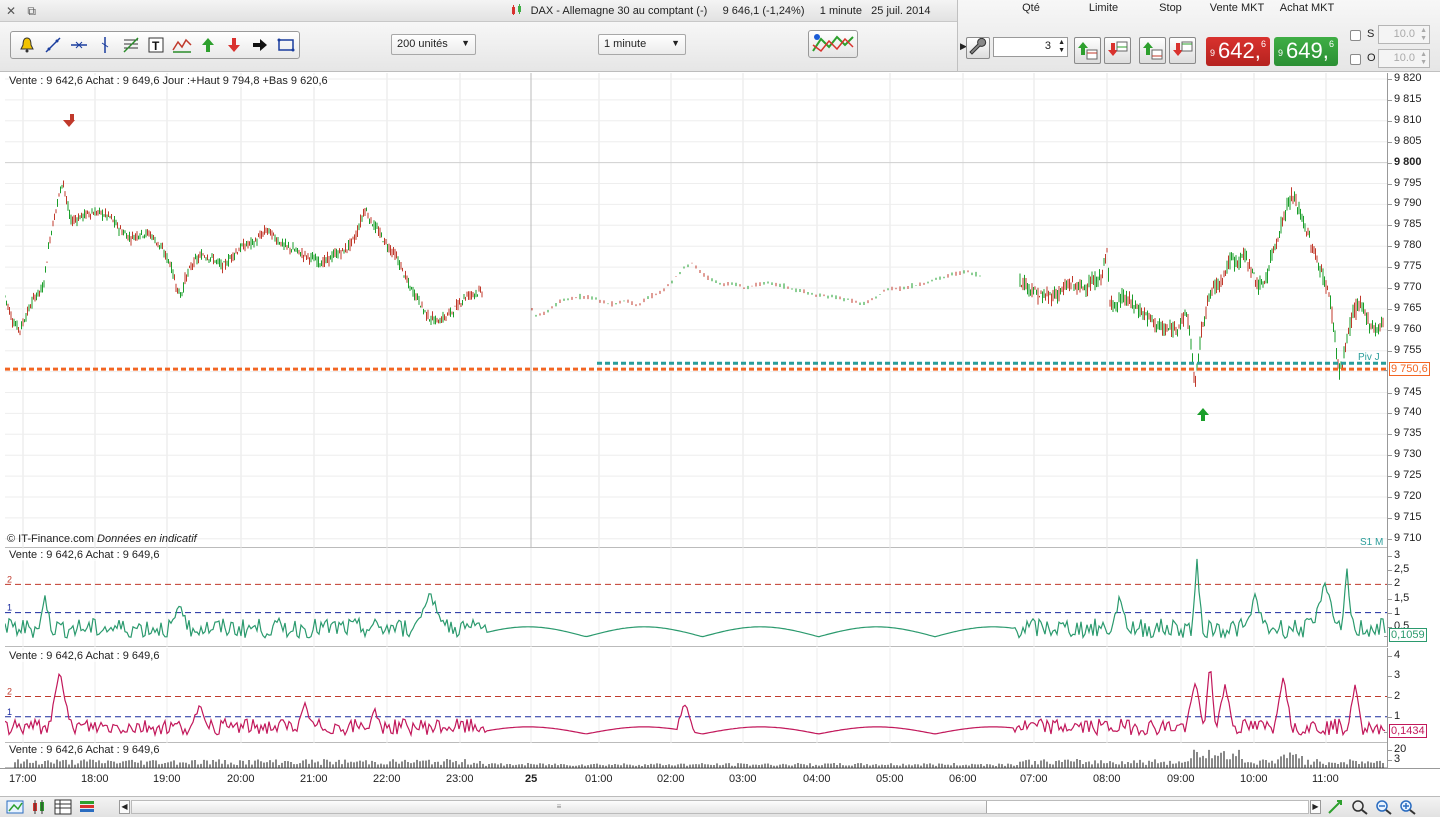 The height and width of the screenshot is (817, 1440). I want to click on stop-sell-icon, so click(1183, 48).